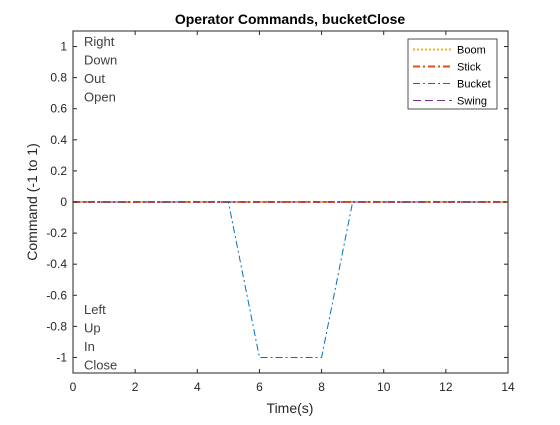  Describe the element at coordinates (58, 140) in the screenshot. I see `y-tick-label: 0.4` at that location.